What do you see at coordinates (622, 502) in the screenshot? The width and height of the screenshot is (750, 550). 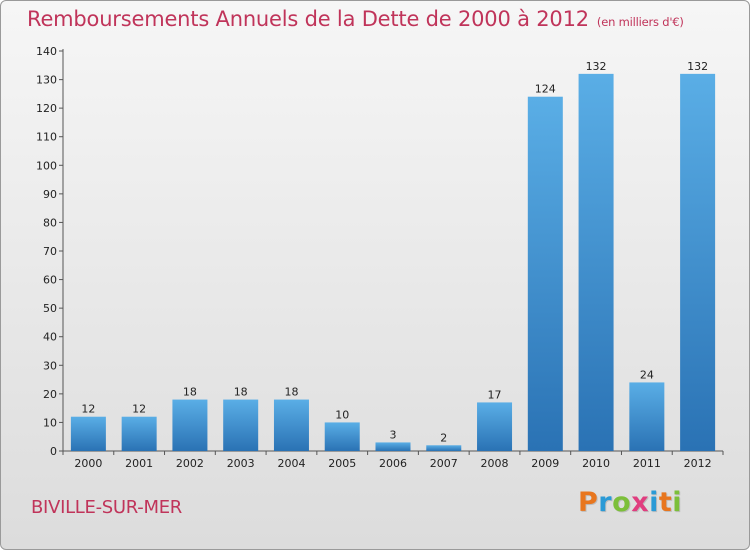 I see `logo-letter: o` at bounding box center [622, 502].